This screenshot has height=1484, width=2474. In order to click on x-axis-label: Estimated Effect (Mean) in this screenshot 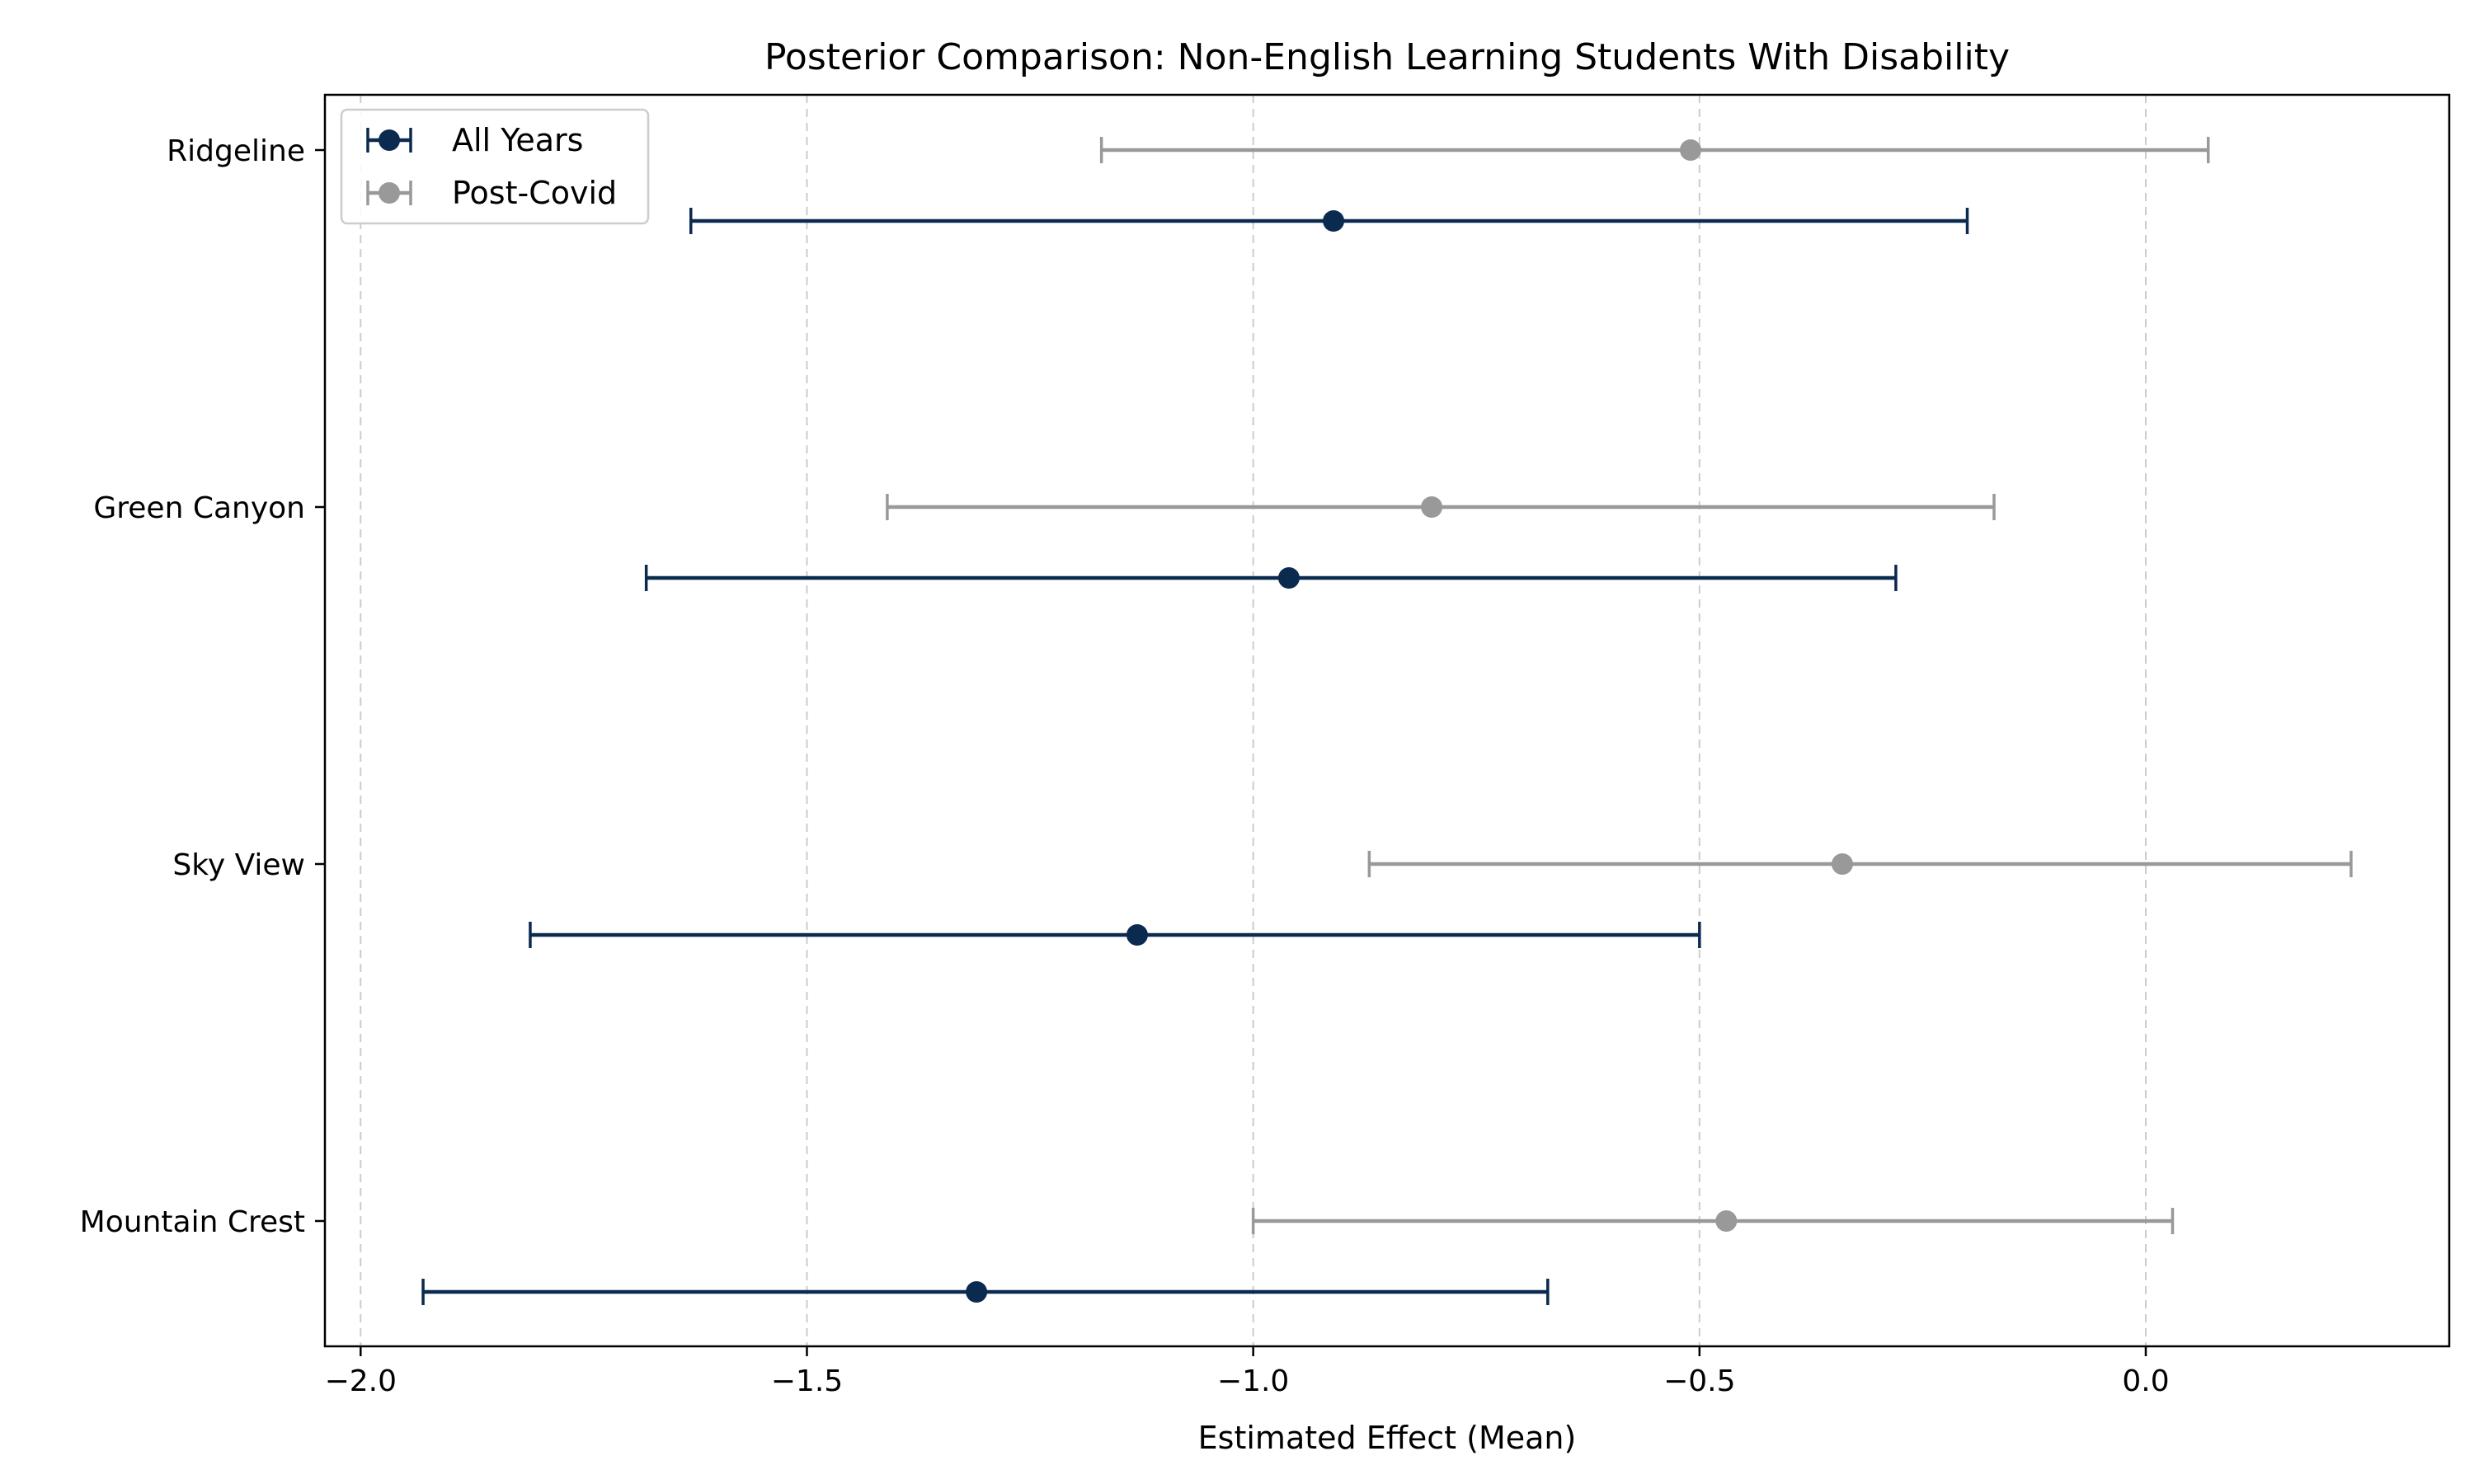, I will do `click(1387, 1438)`.